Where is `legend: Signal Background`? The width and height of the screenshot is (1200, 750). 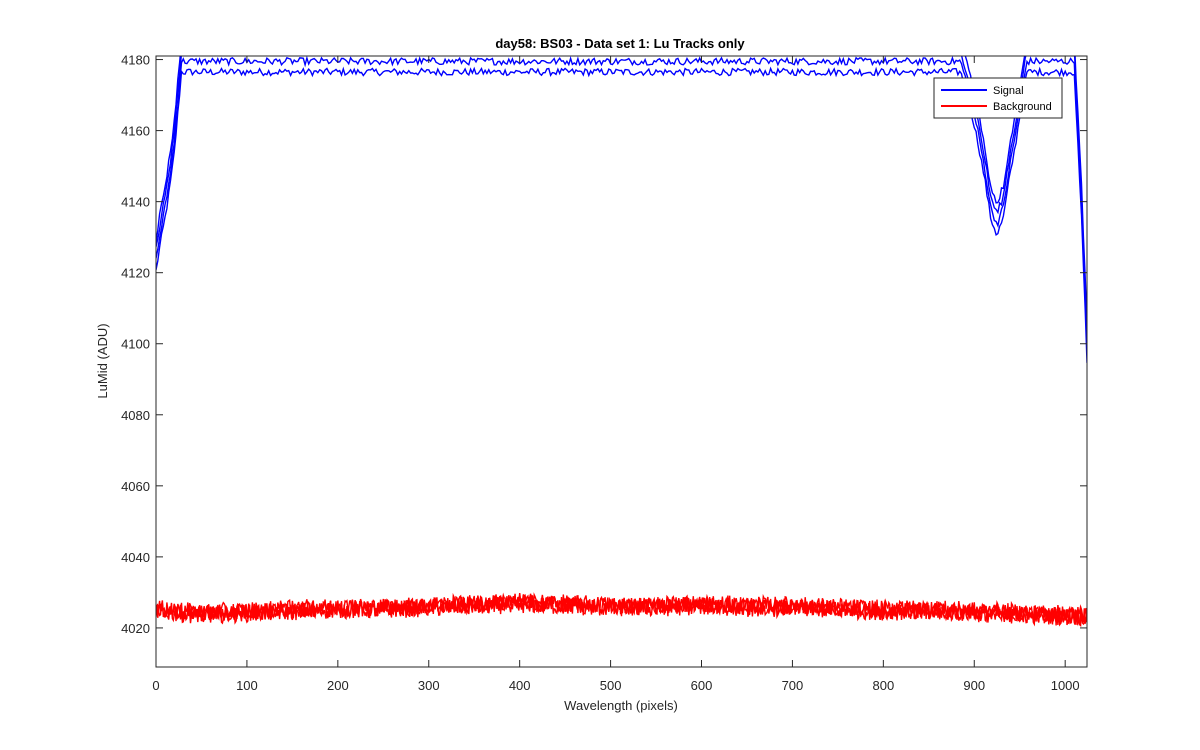 legend: Signal Background is located at coordinates (998, 98).